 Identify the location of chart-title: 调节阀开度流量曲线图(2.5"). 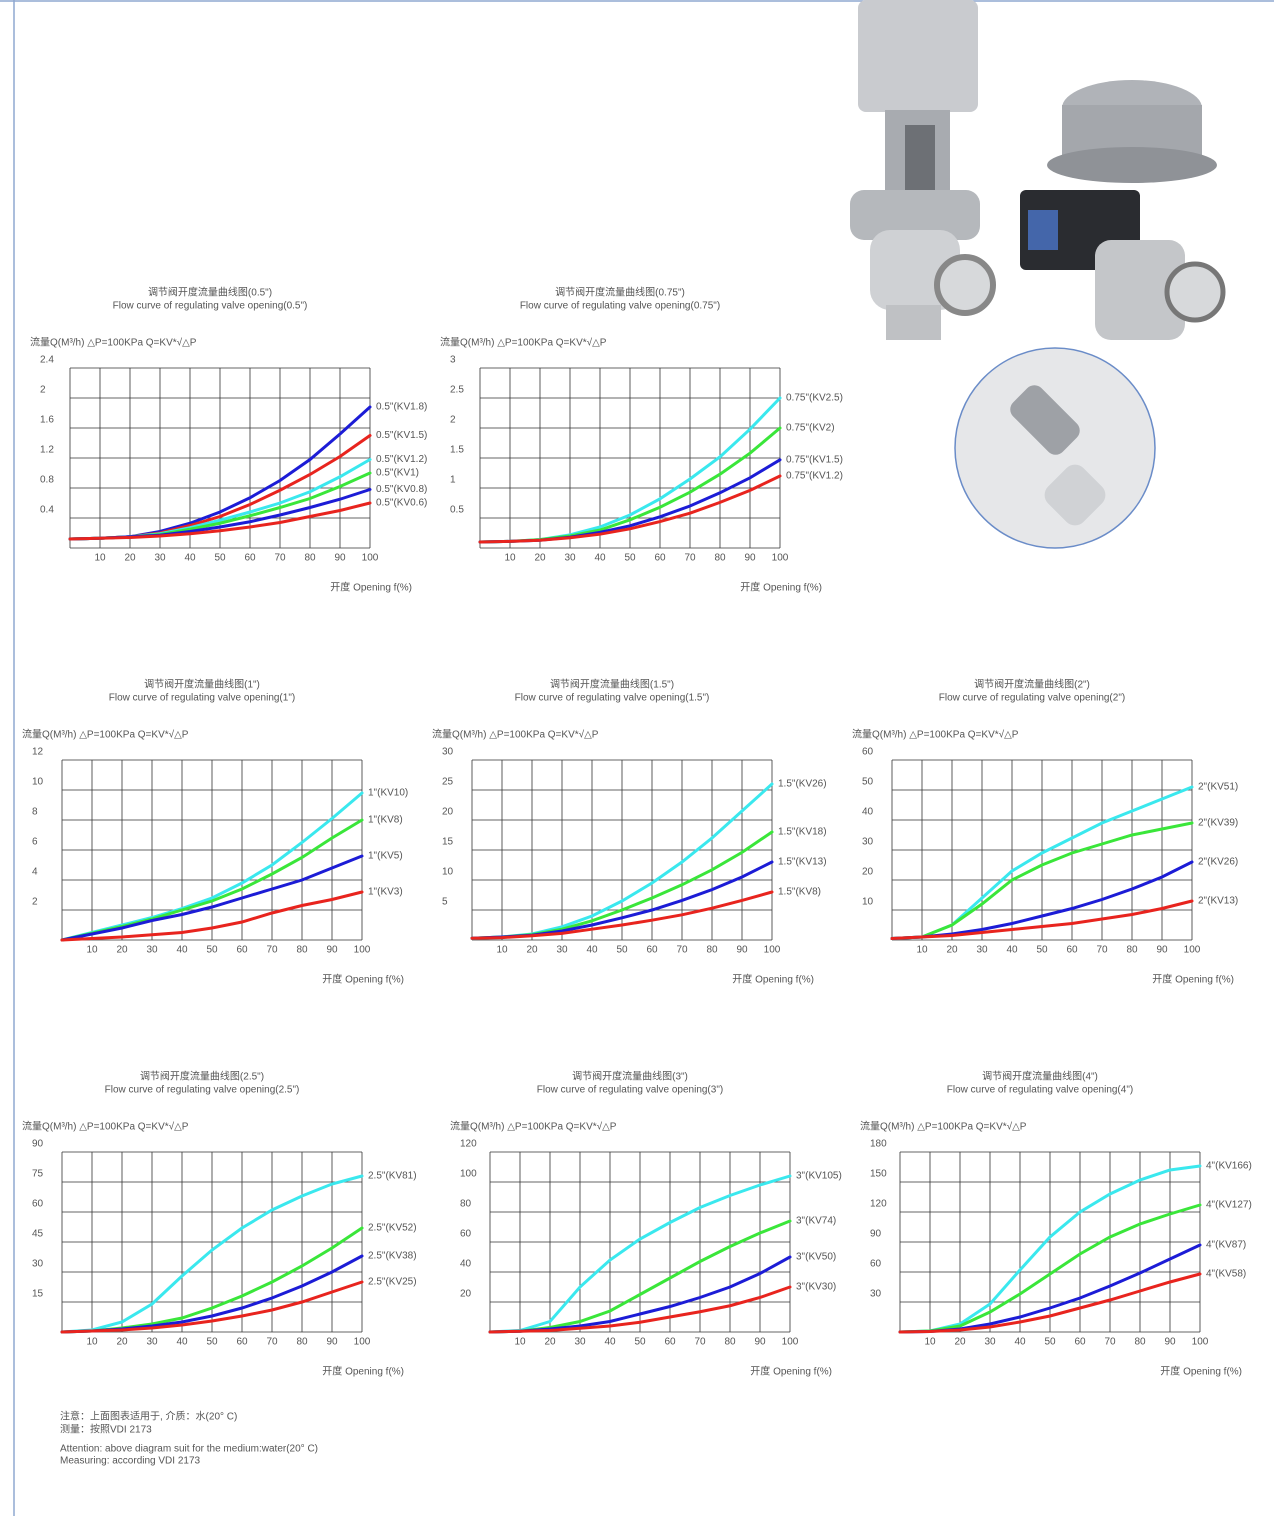
(202, 1076).